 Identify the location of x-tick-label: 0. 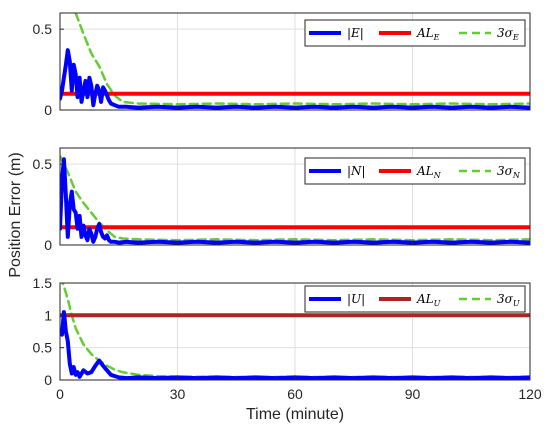
(60, 394).